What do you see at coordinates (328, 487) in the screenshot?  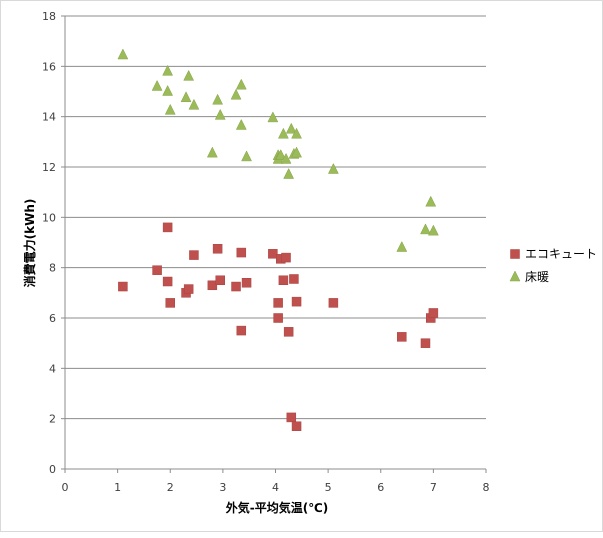 I see `x-tick-label-5: 5` at bounding box center [328, 487].